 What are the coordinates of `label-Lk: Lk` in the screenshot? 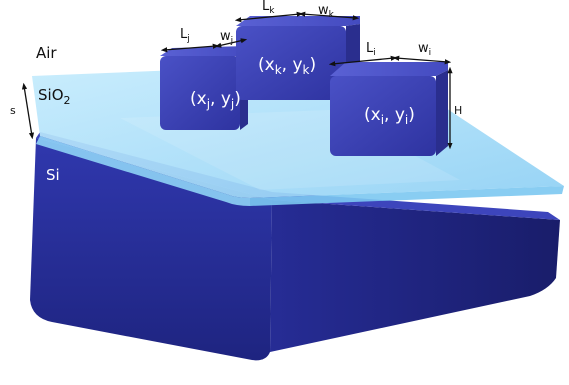 It's located at (268, 8).